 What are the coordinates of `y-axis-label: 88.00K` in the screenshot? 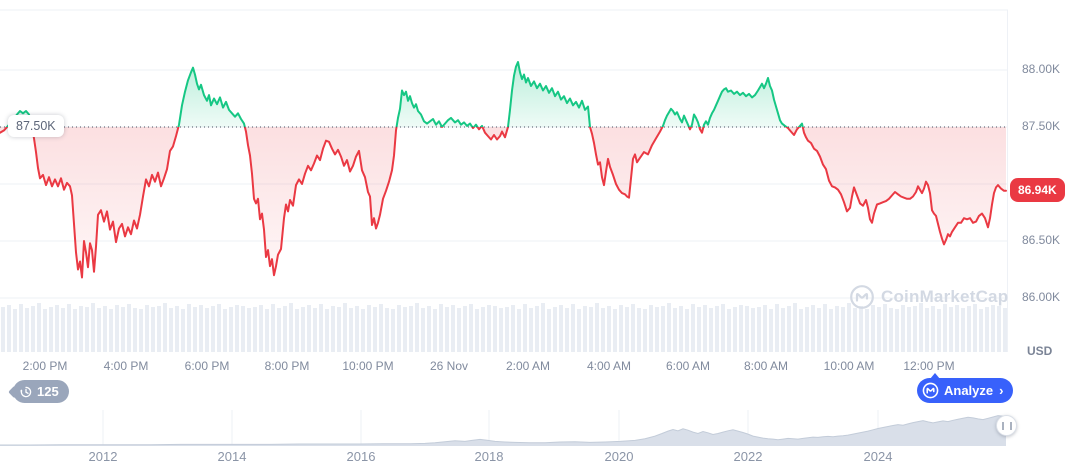 It's located at (1041, 69).